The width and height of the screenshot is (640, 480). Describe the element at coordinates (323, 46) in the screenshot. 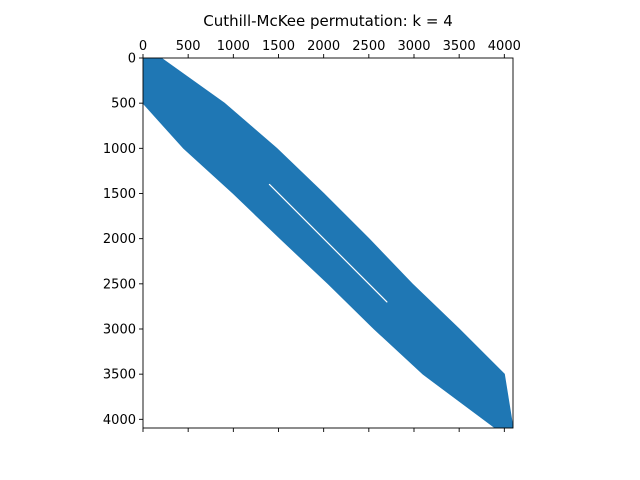

I see `x-tick-label: 2000` at that location.